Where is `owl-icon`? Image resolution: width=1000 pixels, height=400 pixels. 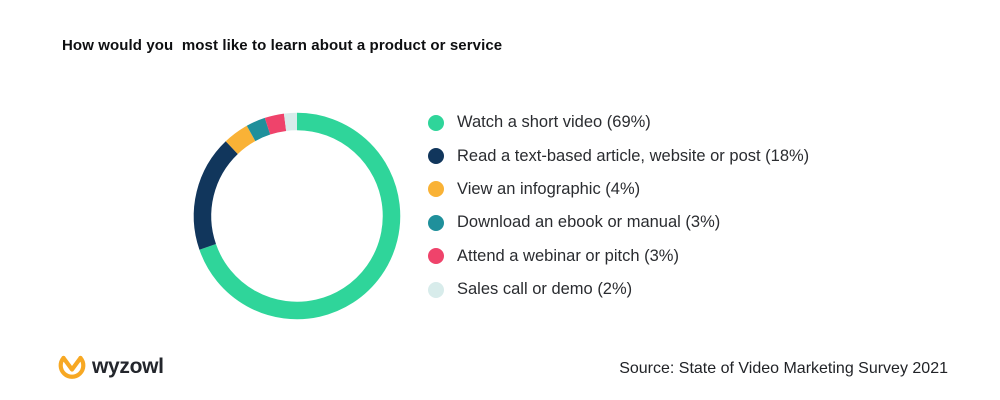 owl-icon is located at coordinates (72, 367).